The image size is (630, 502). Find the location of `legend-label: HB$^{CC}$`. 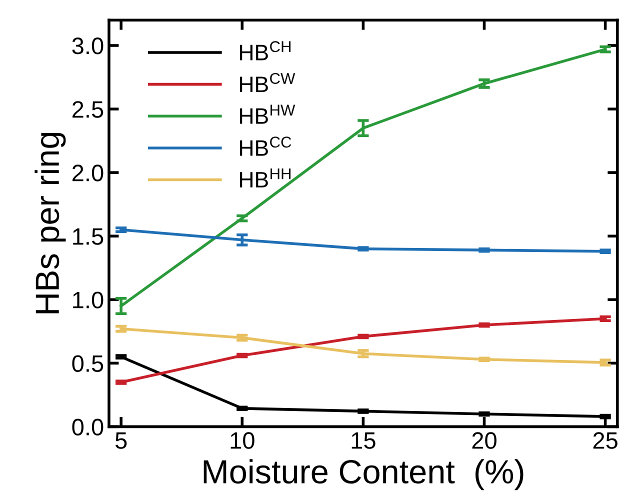

legend-label: HB$^{CC}$ is located at coordinates (266, 146).